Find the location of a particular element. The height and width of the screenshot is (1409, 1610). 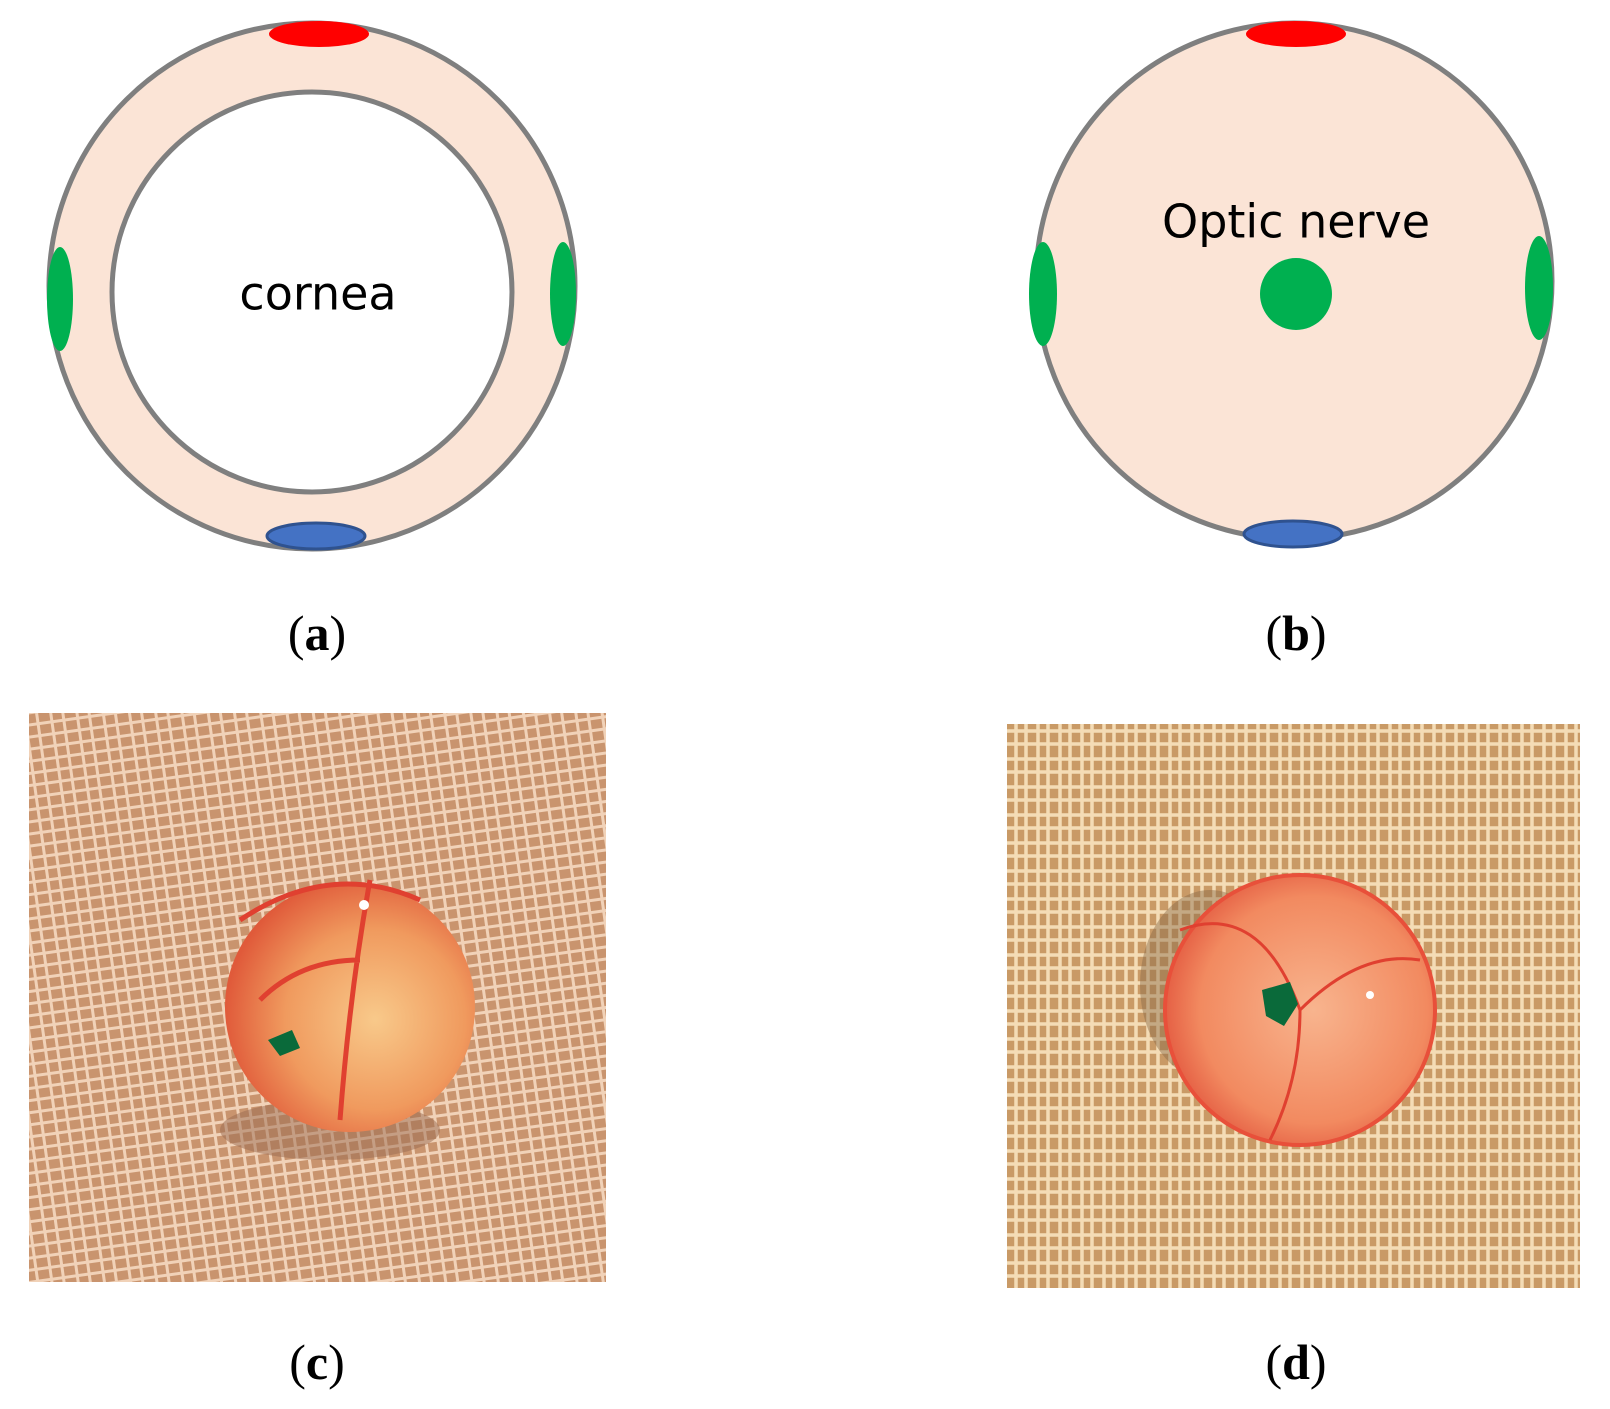

panel-label: (b) is located at coordinates (1295, 633).